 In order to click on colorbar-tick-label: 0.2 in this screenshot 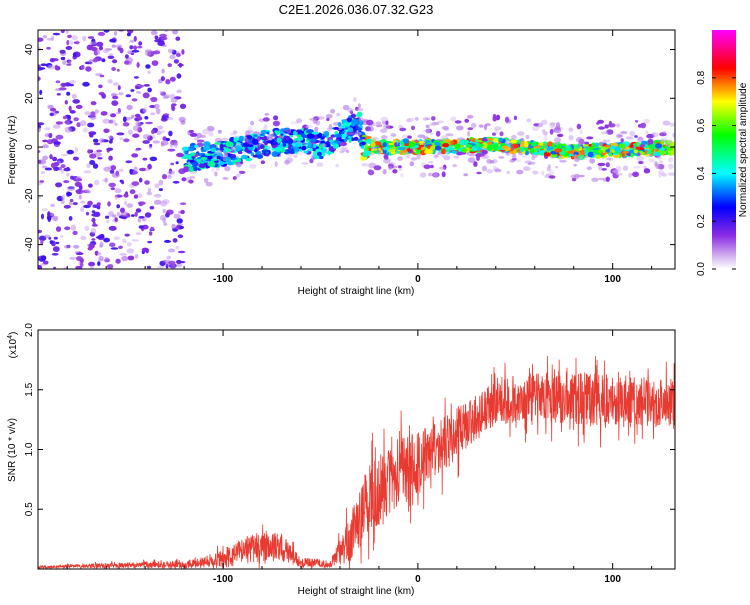, I will do `click(701, 221)`.